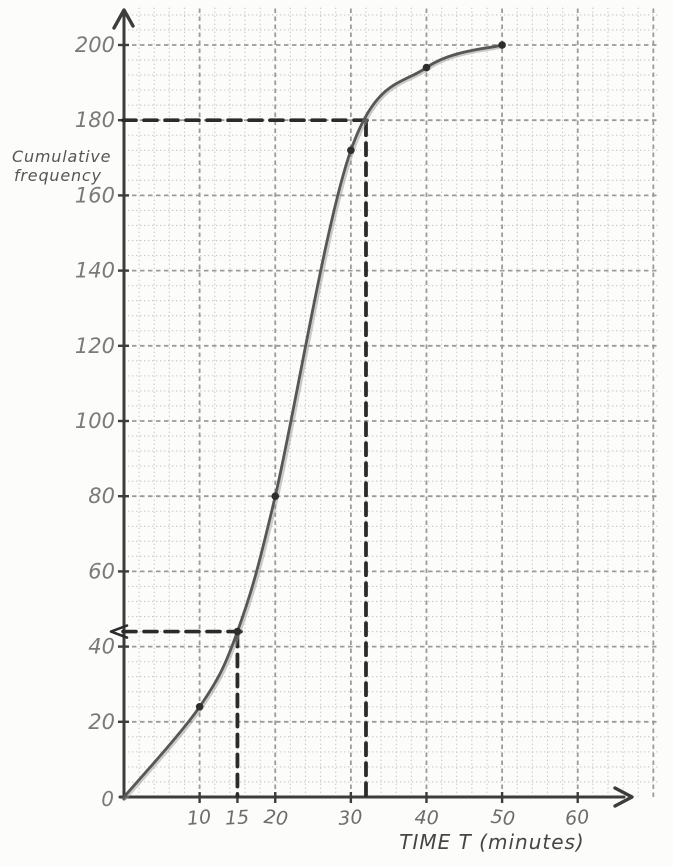 The width and height of the screenshot is (673, 867). Describe the element at coordinates (236, 817) in the screenshot. I see `x-tick-label: 15` at that location.